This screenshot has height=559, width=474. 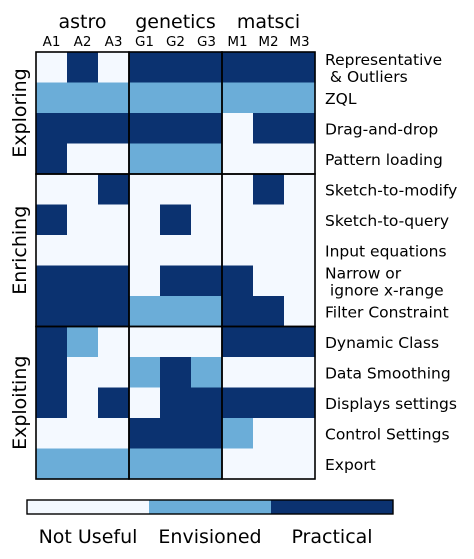 I want to click on participant-label: M2, so click(x=268, y=42).